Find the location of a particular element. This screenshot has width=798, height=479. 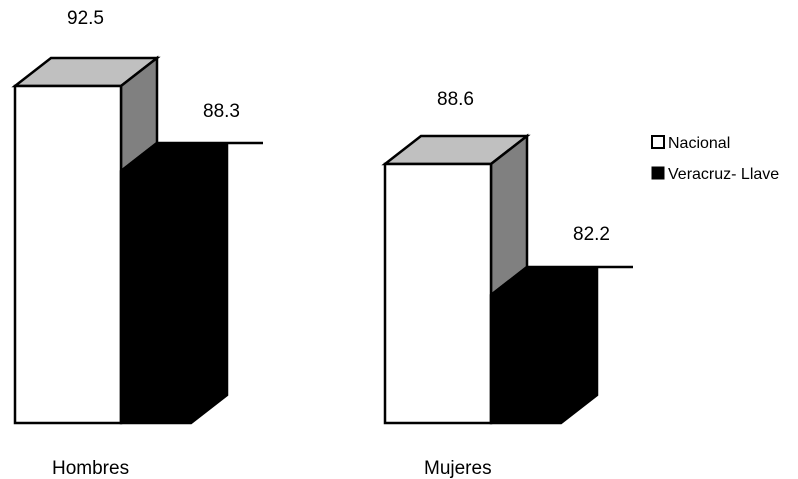

bar-hombres-veracruz is located at coordinates (191, 283).